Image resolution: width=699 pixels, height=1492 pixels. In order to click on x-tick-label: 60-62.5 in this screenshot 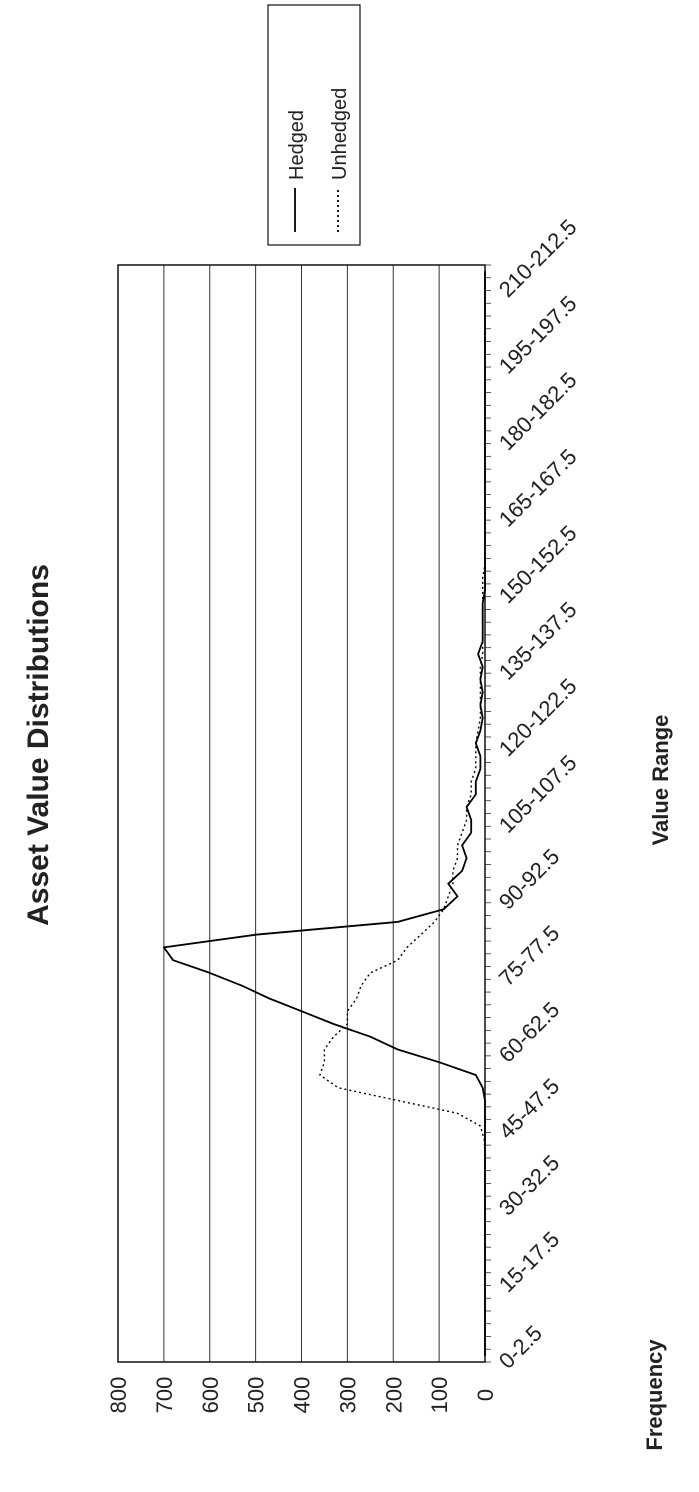, I will do `click(529, 1032)`.